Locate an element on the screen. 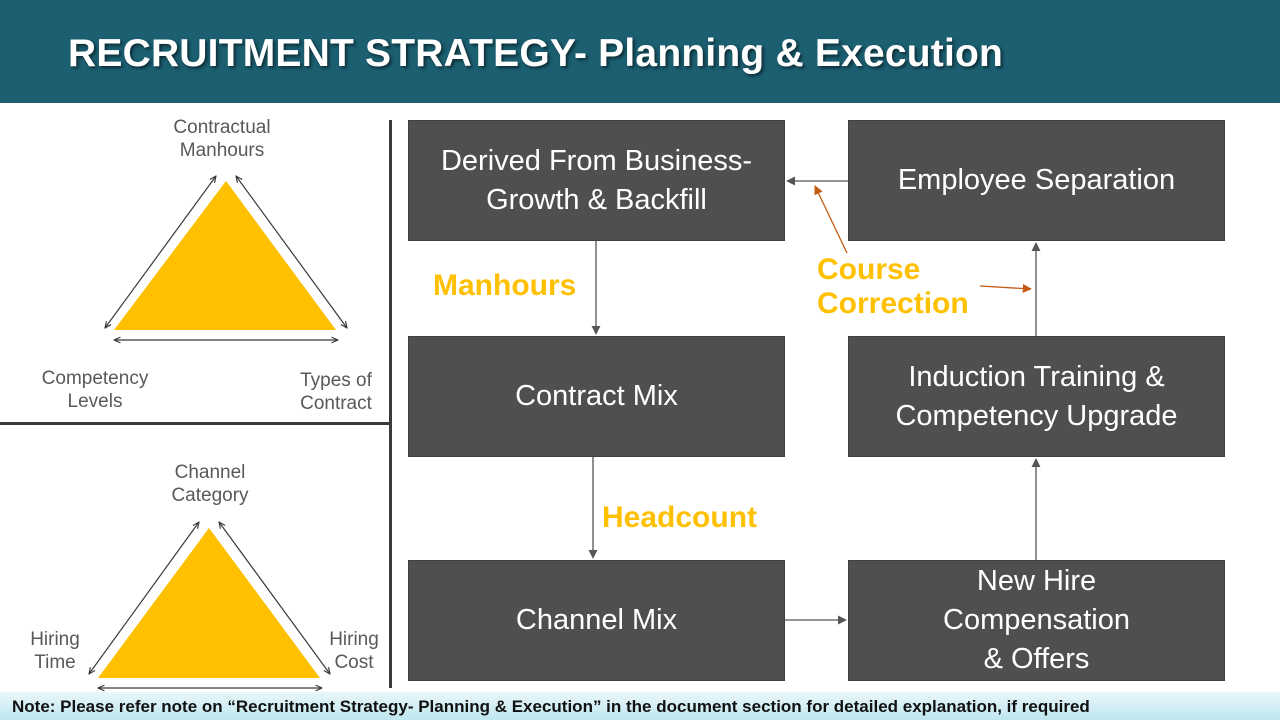  box-induction-label: Induction Training & Competency Upgrade is located at coordinates (1036, 396).